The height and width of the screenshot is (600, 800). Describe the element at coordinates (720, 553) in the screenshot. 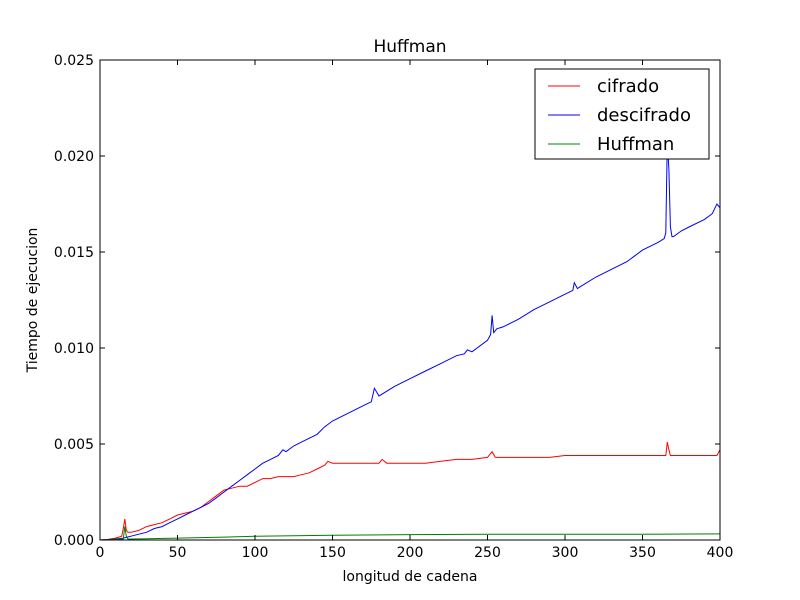

I see `x-tick-label: 400` at that location.